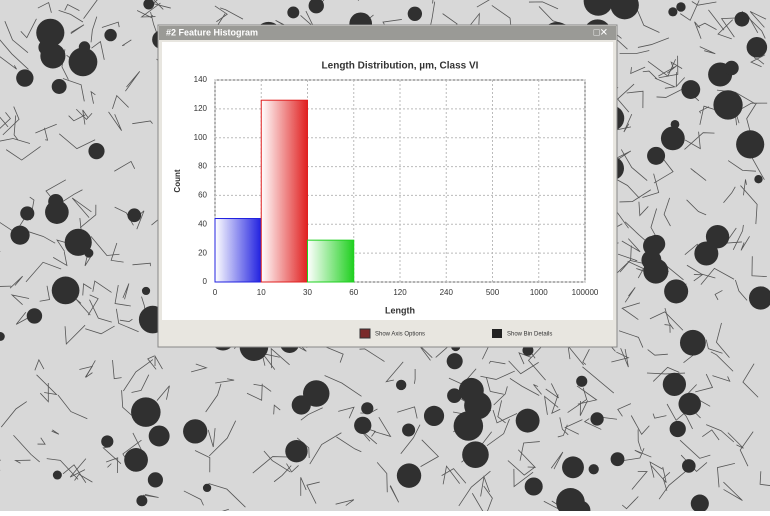  I want to click on x-tick-label: 30, so click(307, 292).